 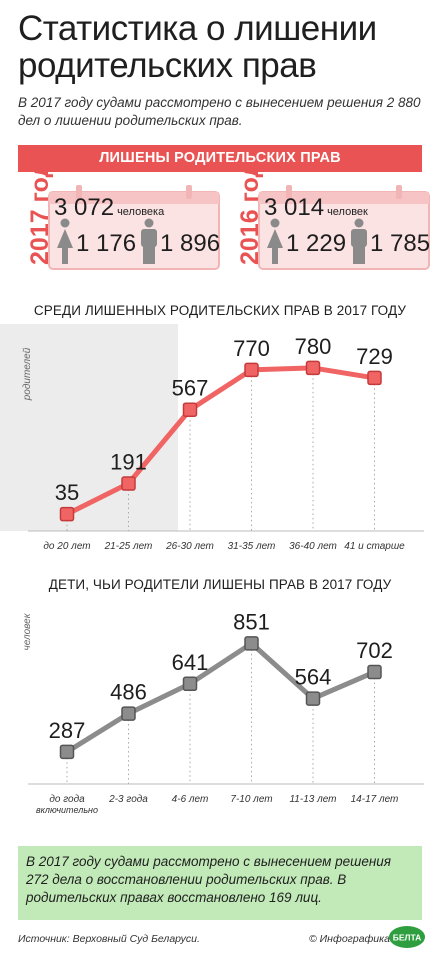 What do you see at coordinates (89, 427) in the screenshot?
I see `shaded-region` at bounding box center [89, 427].